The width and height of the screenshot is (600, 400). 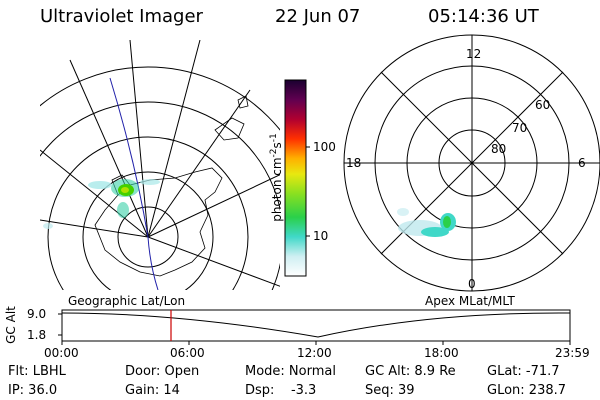 I want to click on meridian-line, so click(x=134, y=183).